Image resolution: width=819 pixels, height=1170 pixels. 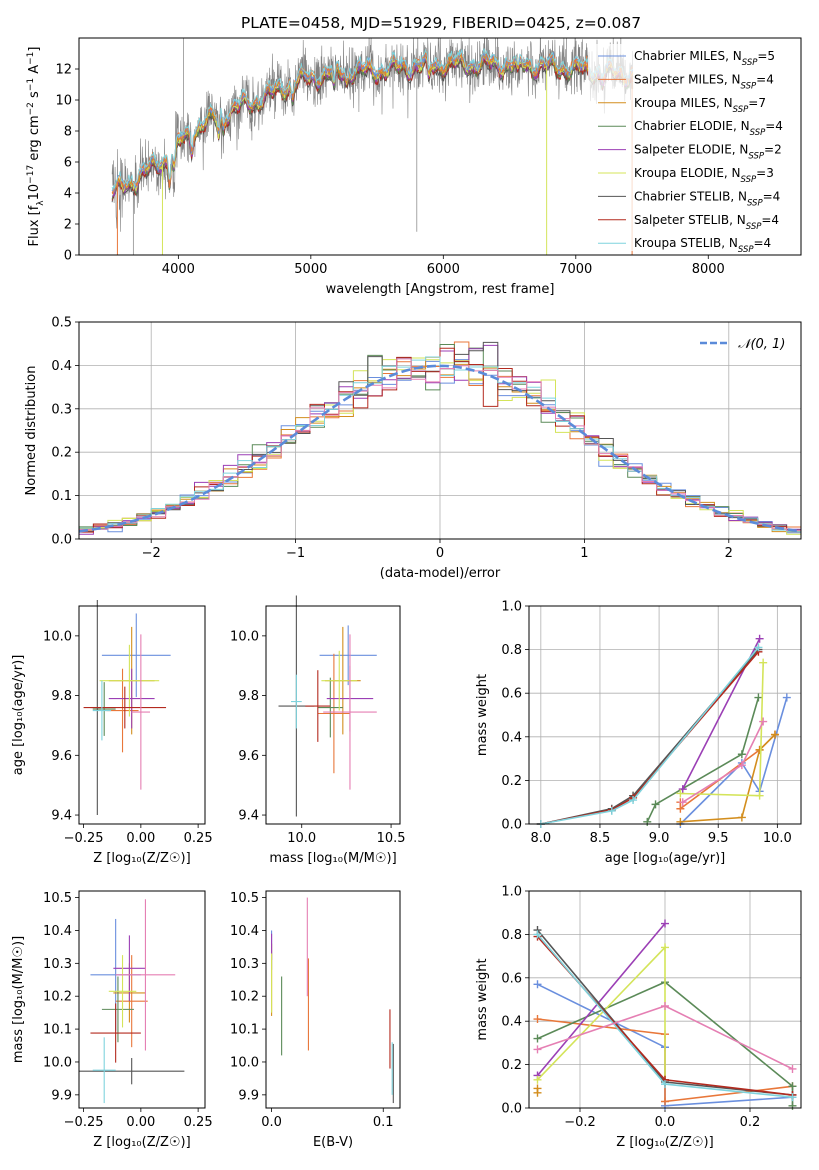 What do you see at coordinates (690, 196) in the screenshot?
I see `legend-label: Chabrier STELIB, N` at bounding box center [690, 196].